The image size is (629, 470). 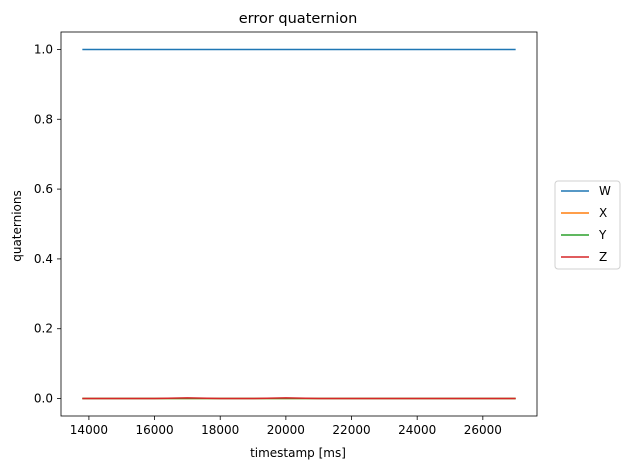 What do you see at coordinates (43, 329) in the screenshot?
I see `y-tick-label: 0.2` at bounding box center [43, 329].